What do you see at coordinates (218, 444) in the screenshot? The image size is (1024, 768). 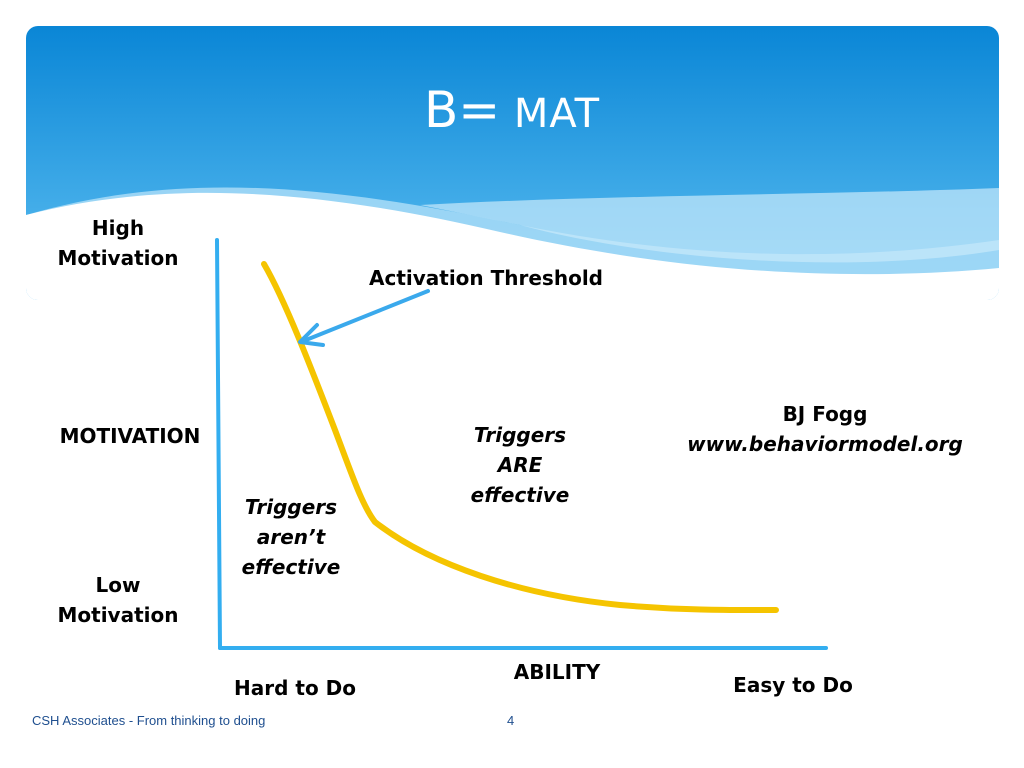 I see `y-axis` at bounding box center [218, 444].